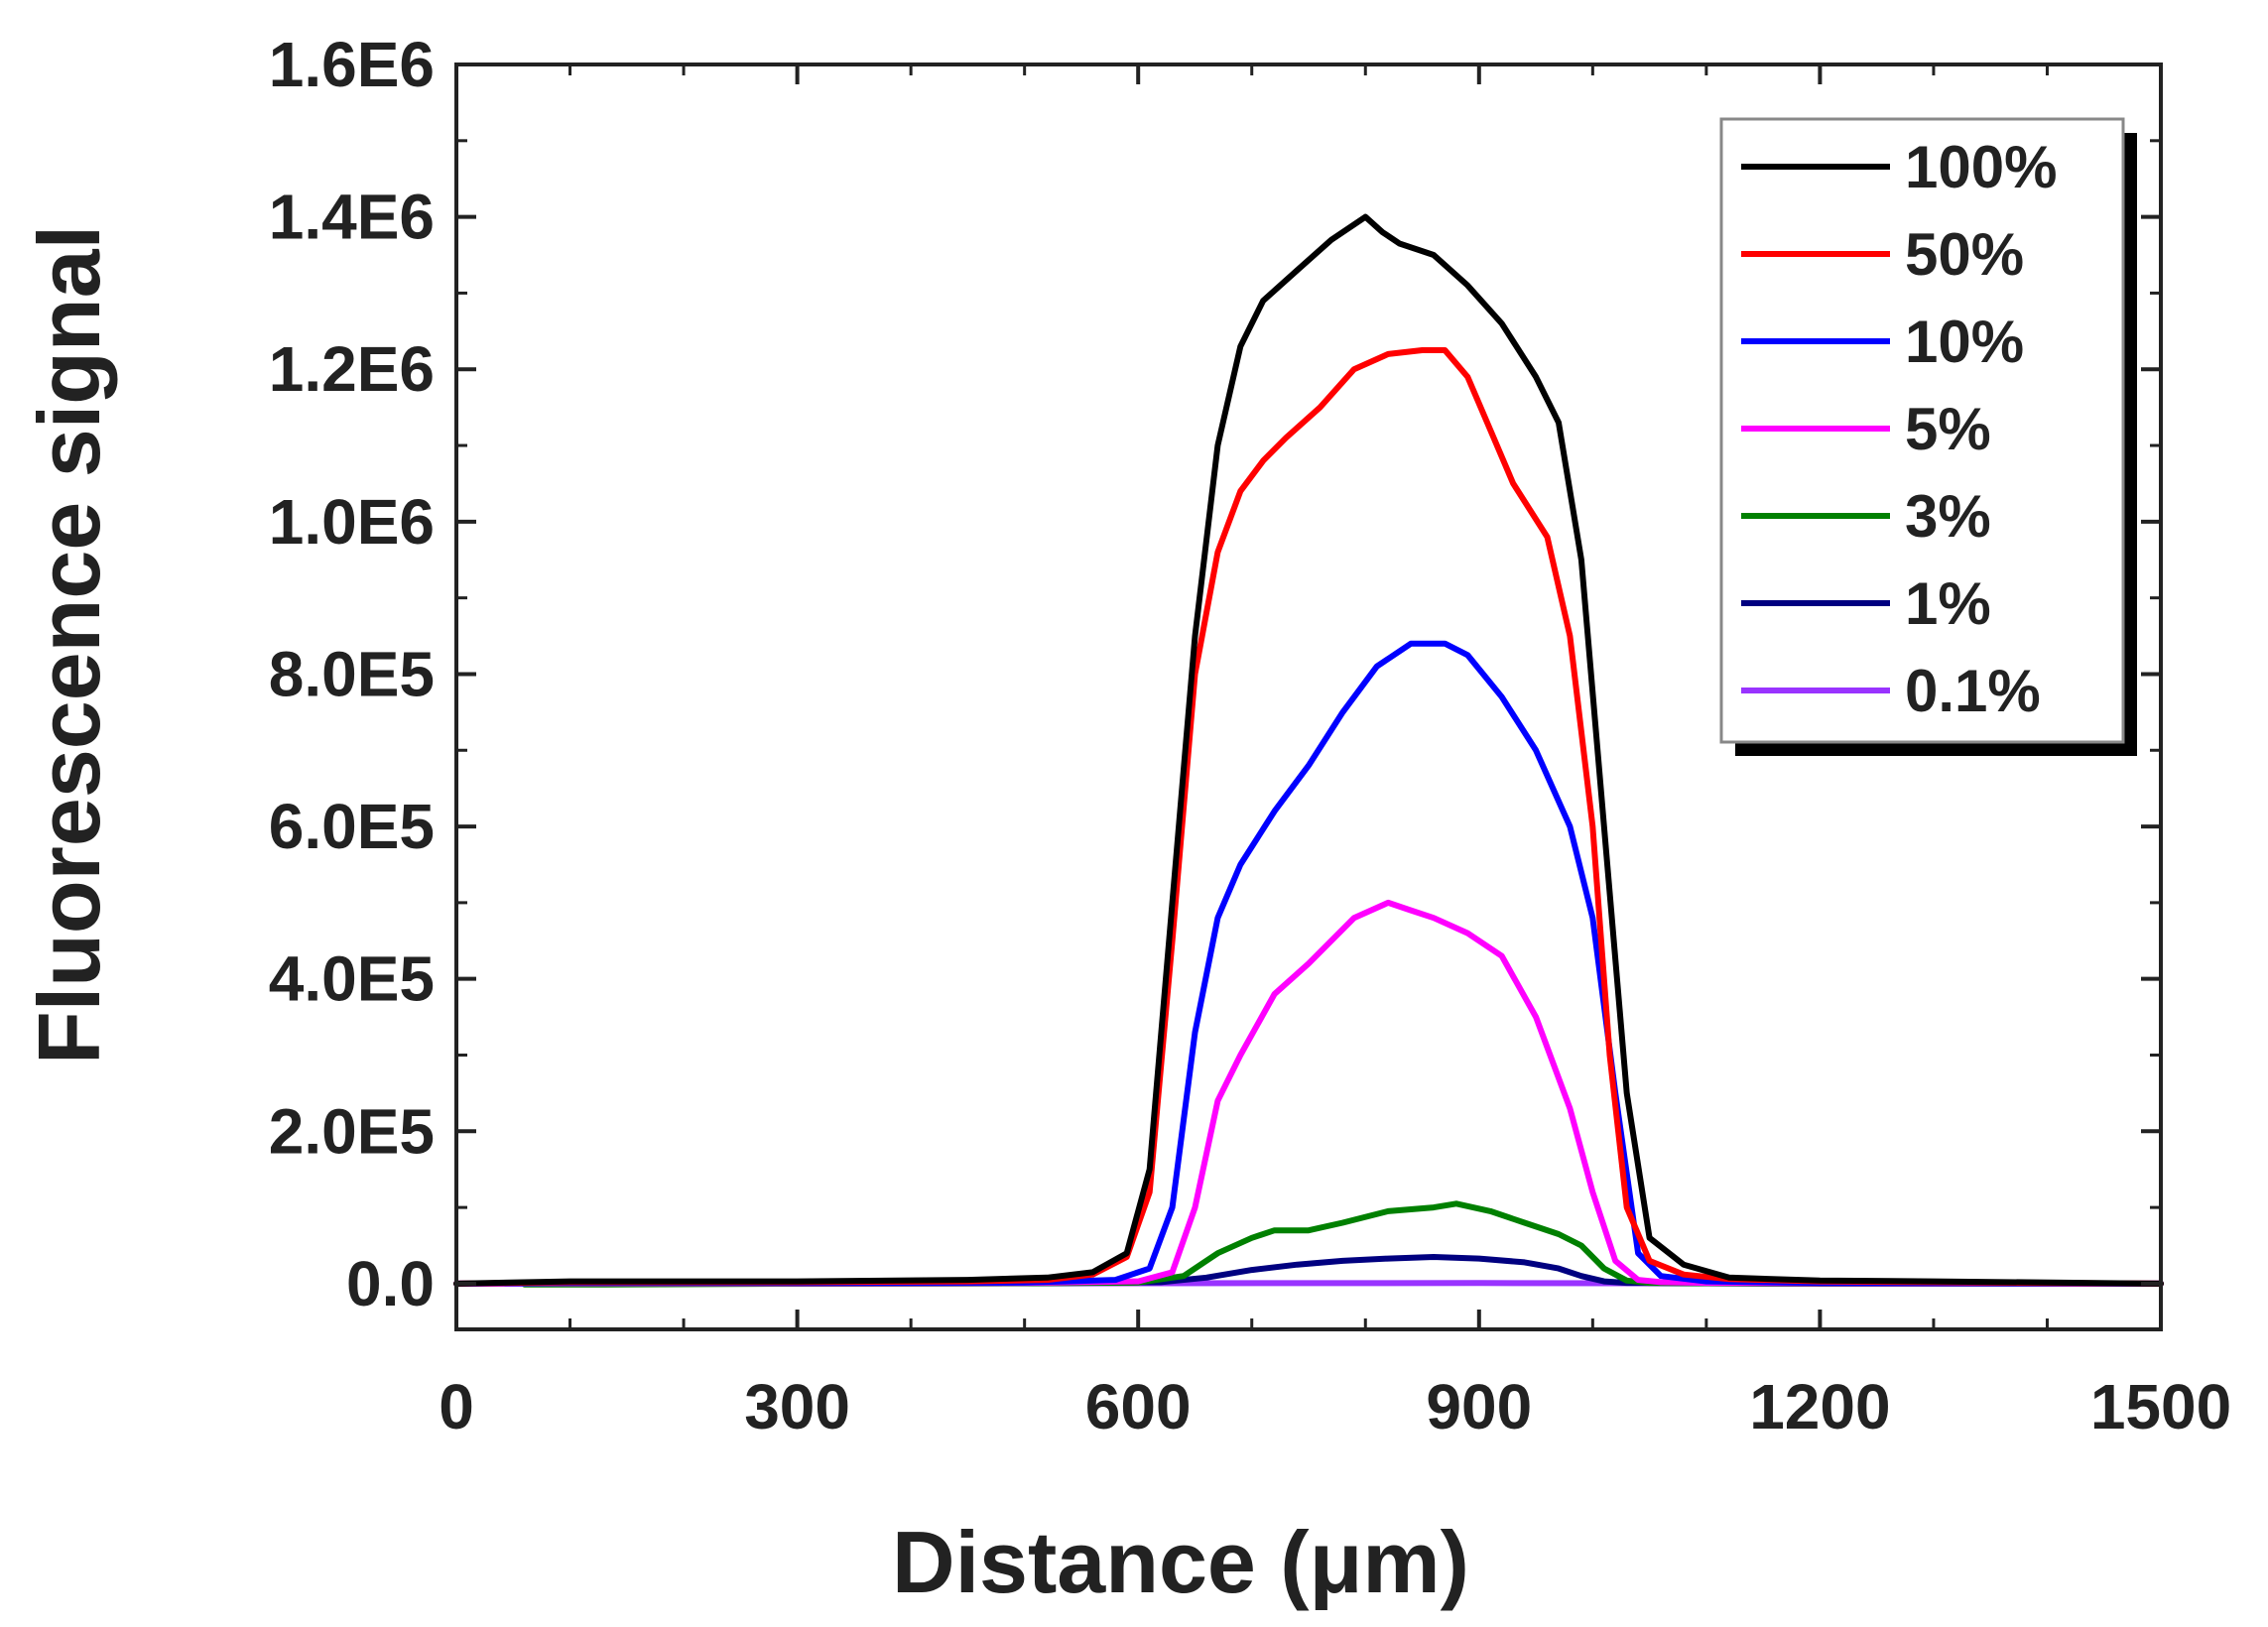  What do you see at coordinates (456, 1406) in the screenshot?
I see `x-tick-label: 0` at bounding box center [456, 1406].